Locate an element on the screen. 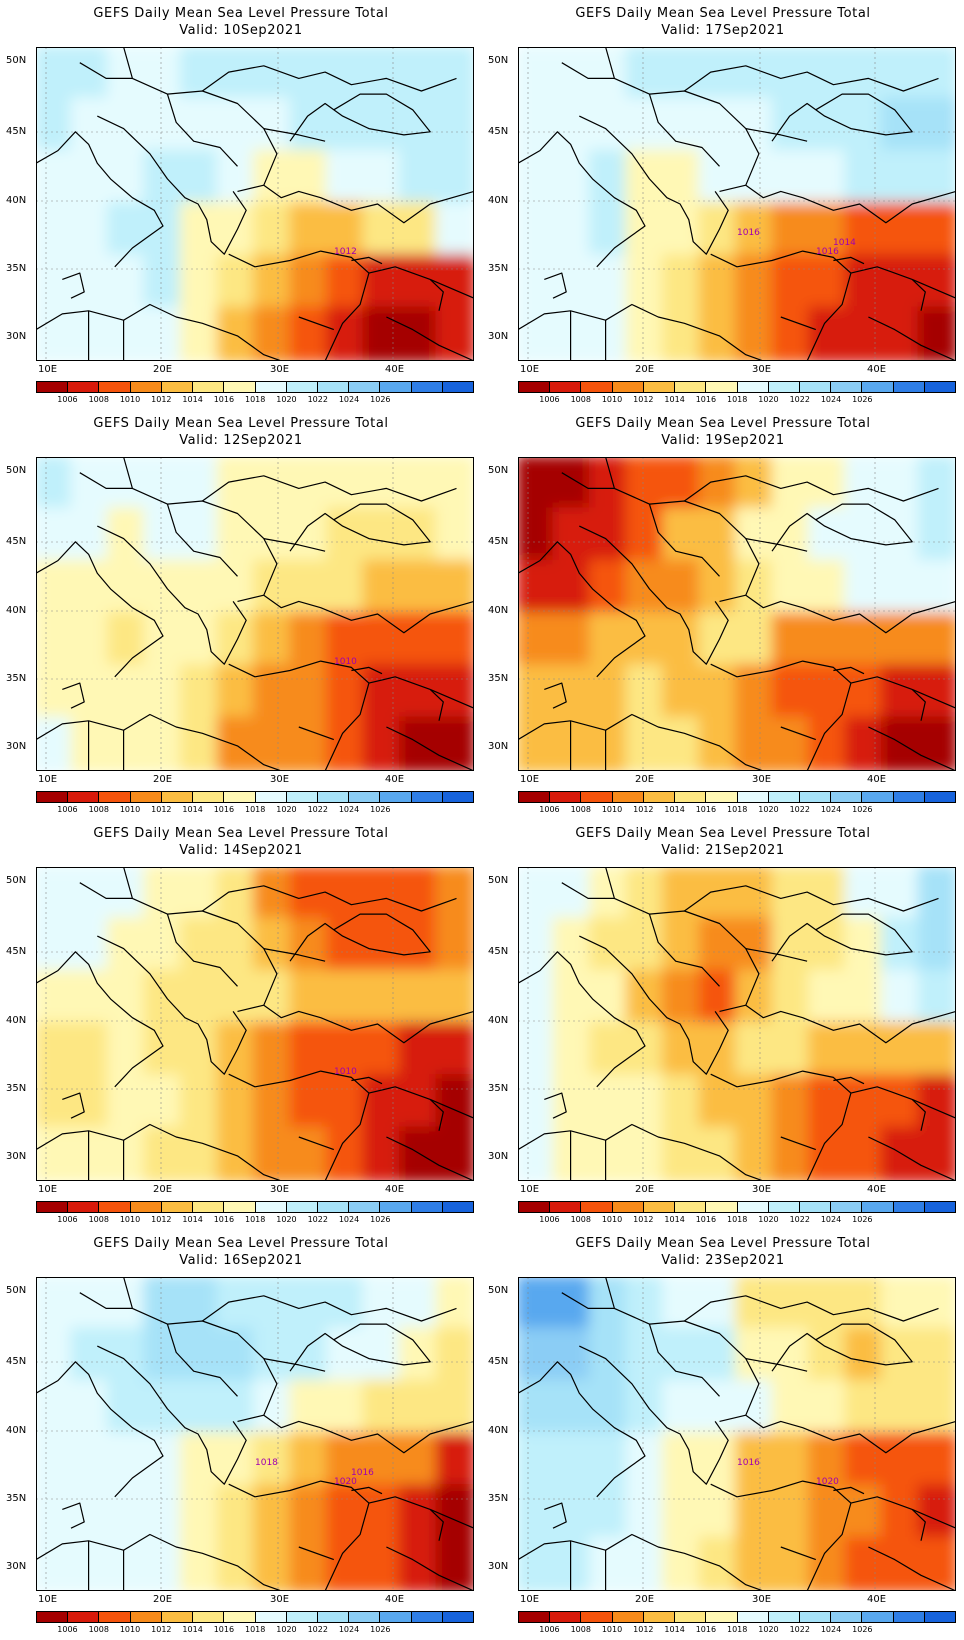 Image resolution: width=964 pixels, height=1640 pixels. longitude-label: 40E is located at coordinates (877, 369).